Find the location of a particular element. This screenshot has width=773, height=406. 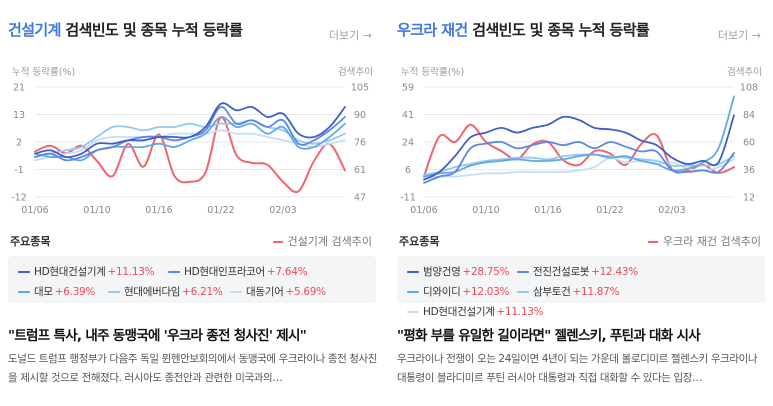

stock-item: 대동기어 +5.69% is located at coordinates (278, 291).